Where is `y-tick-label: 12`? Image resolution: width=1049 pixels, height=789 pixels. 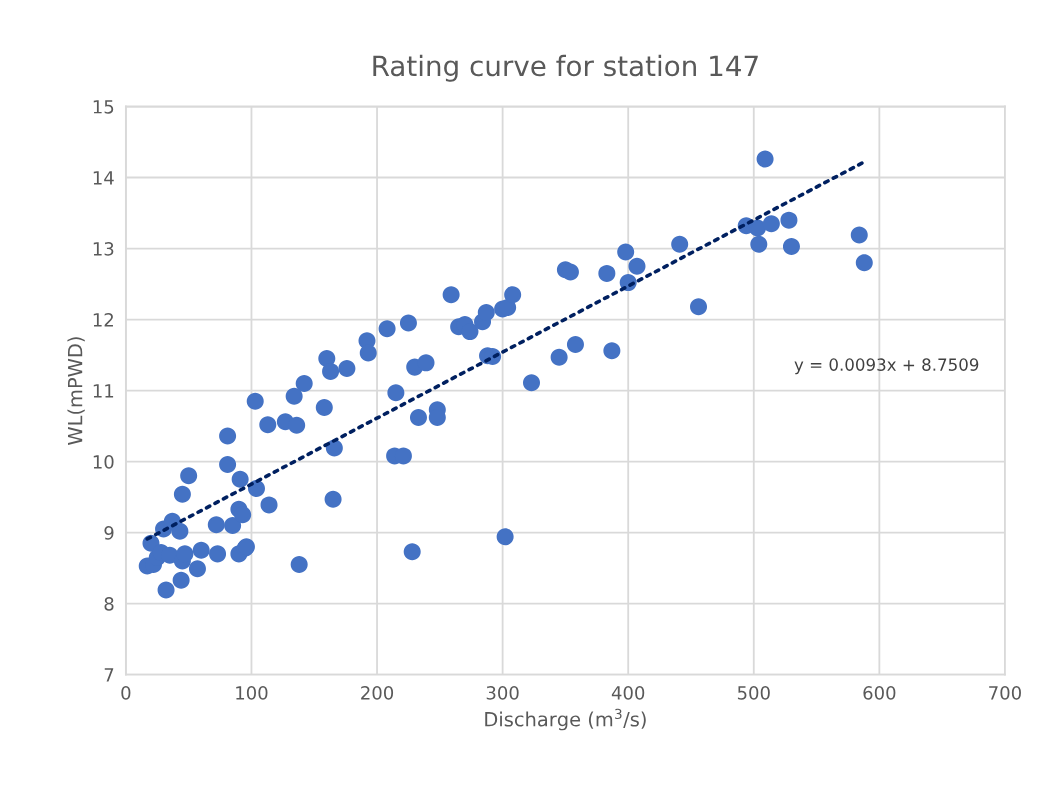 y-tick-label: 12 is located at coordinates (103, 320).